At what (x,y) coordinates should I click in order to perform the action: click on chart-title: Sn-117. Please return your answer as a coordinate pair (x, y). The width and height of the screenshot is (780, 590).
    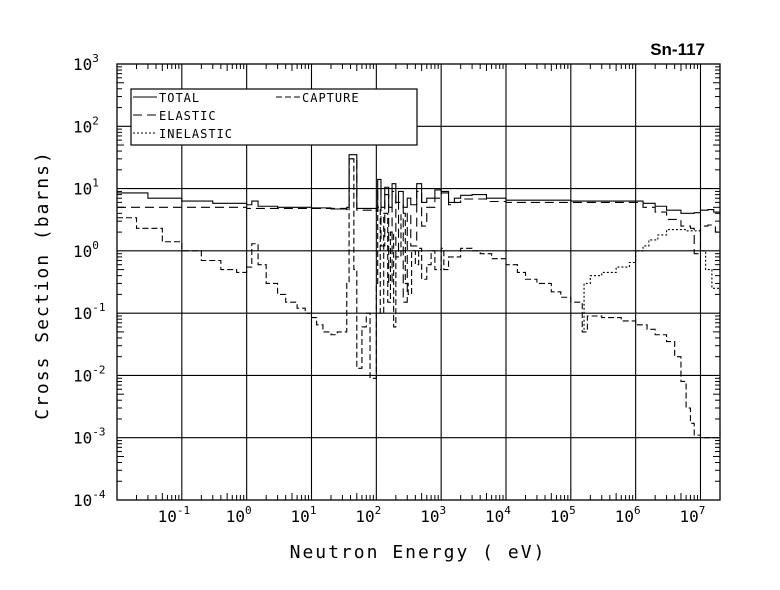
    Looking at the image, I should click on (677, 49).